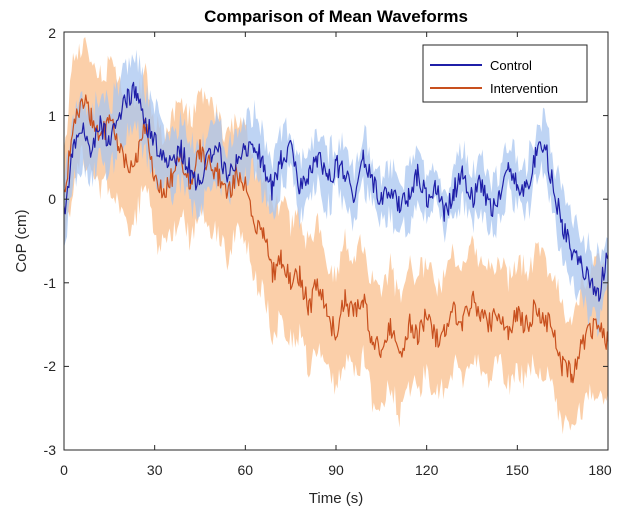 The height and width of the screenshot is (518, 638). Describe the element at coordinates (336, 16) in the screenshot. I see `chart-title: Comparison of Mean Waveforms` at that location.